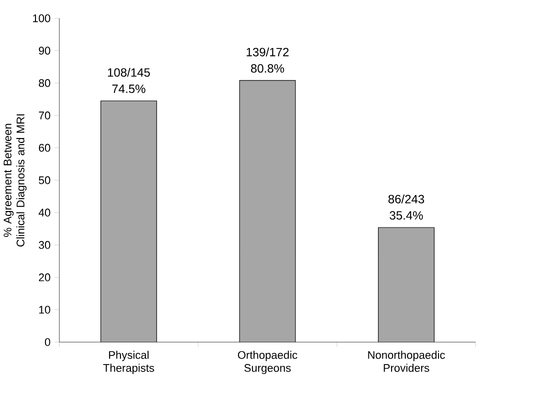 This screenshot has width=546, height=410. Describe the element at coordinates (129, 81) in the screenshot. I see `data-label: 108/145 74.5%` at that location.